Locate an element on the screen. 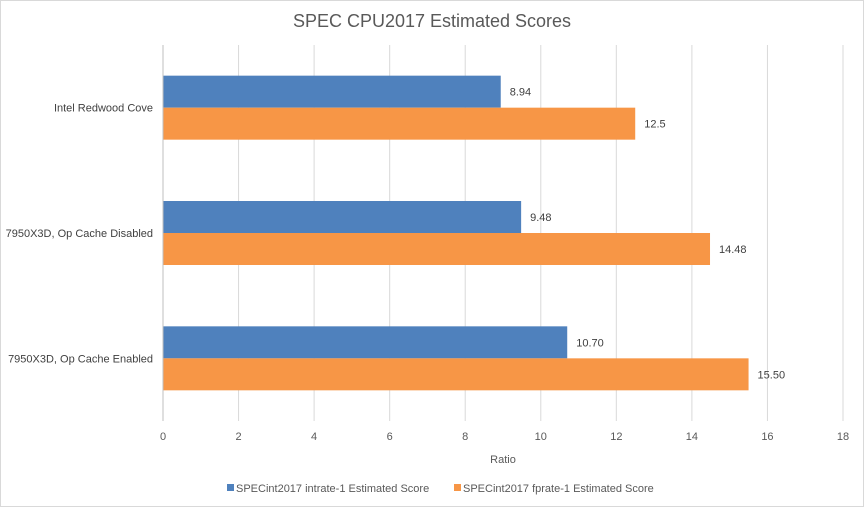 The width and height of the screenshot is (864, 507). x-tick-label: 18 is located at coordinates (843, 437).